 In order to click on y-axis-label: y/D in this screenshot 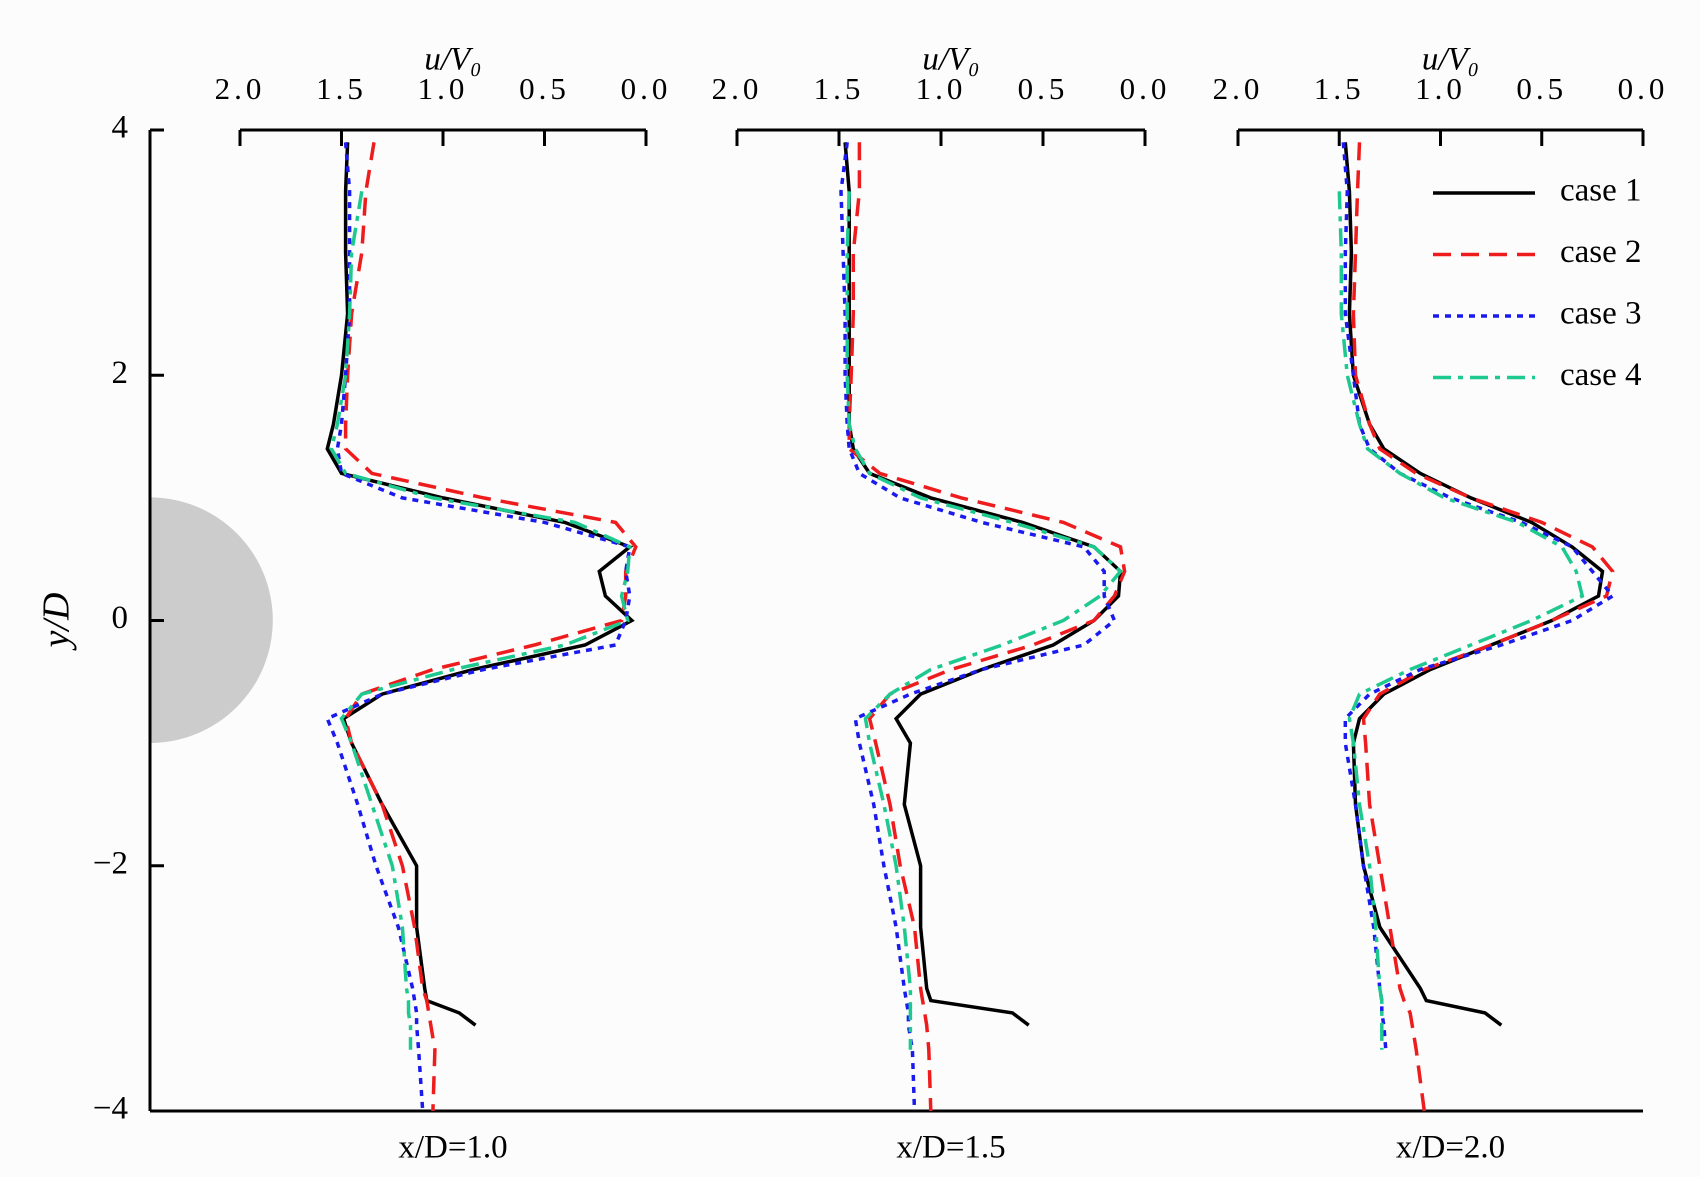, I will do `click(57, 622)`.